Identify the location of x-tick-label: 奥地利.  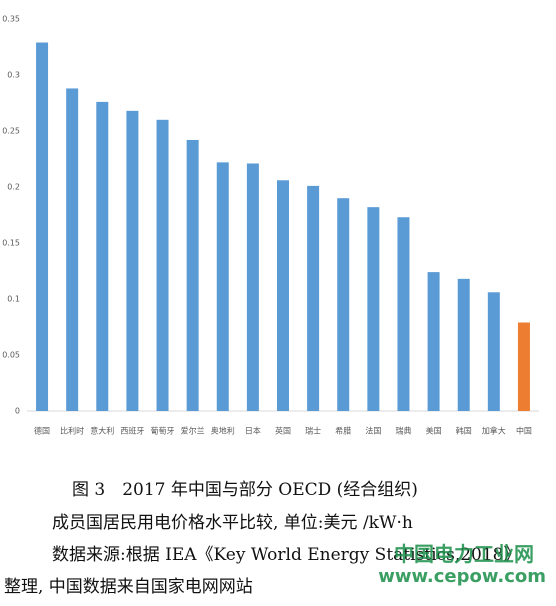
(223, 431).